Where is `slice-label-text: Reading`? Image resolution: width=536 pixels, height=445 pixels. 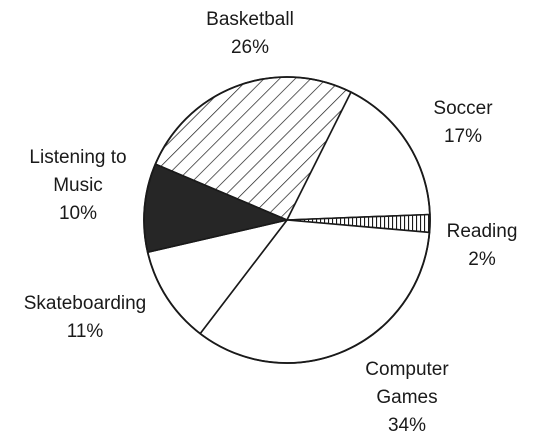
slice-label-text: Reading is located at coordinates (482, 231).